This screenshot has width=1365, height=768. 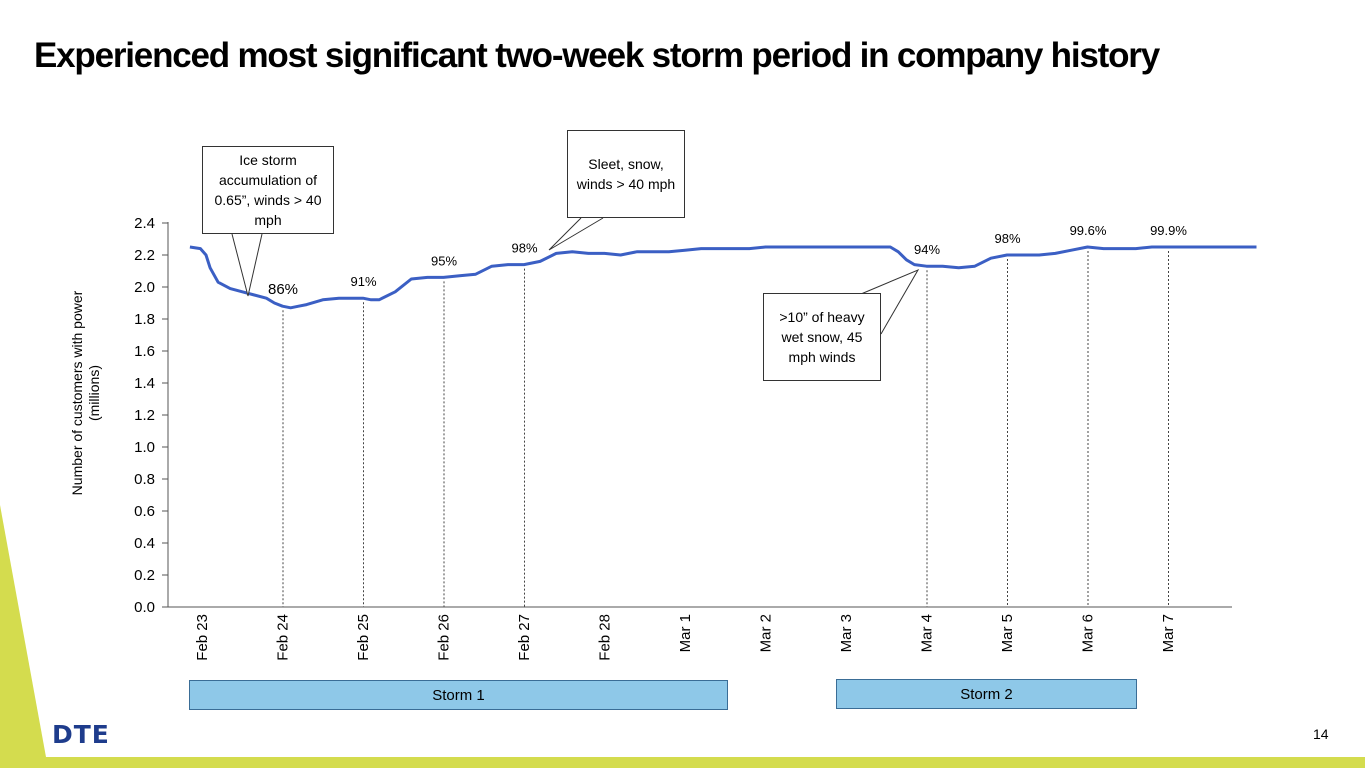 What do you see at coordinates (144, 511) in the screenshot?
I see `y-tick-label: 0.6` at bounding box center [144, 511].